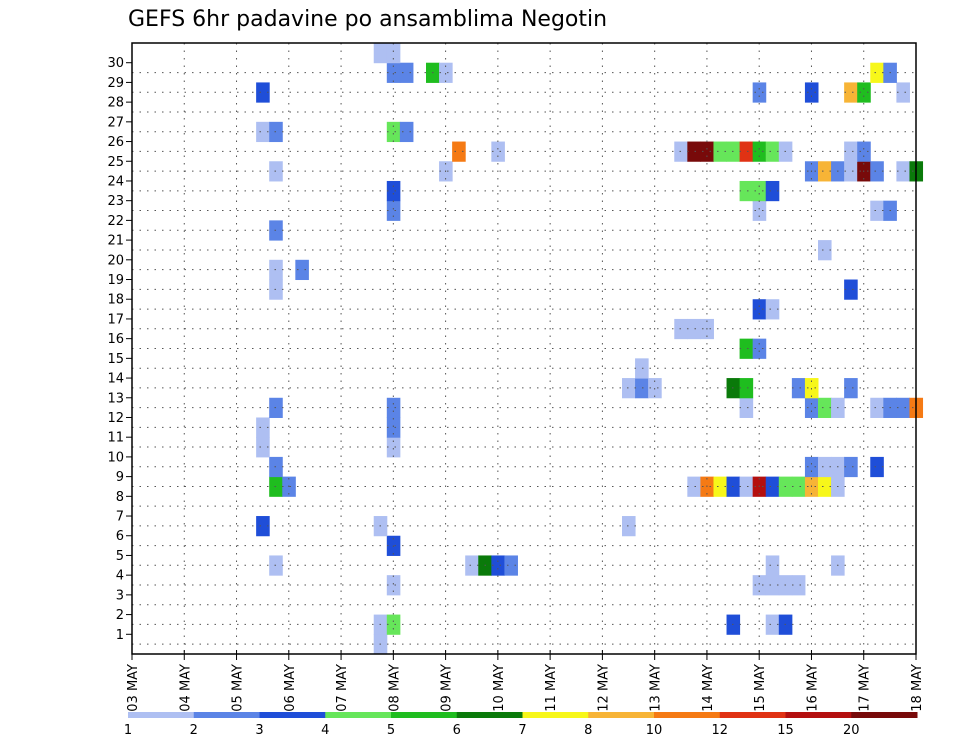  I want to click on y-tick-label: 8, so click(120, 497).